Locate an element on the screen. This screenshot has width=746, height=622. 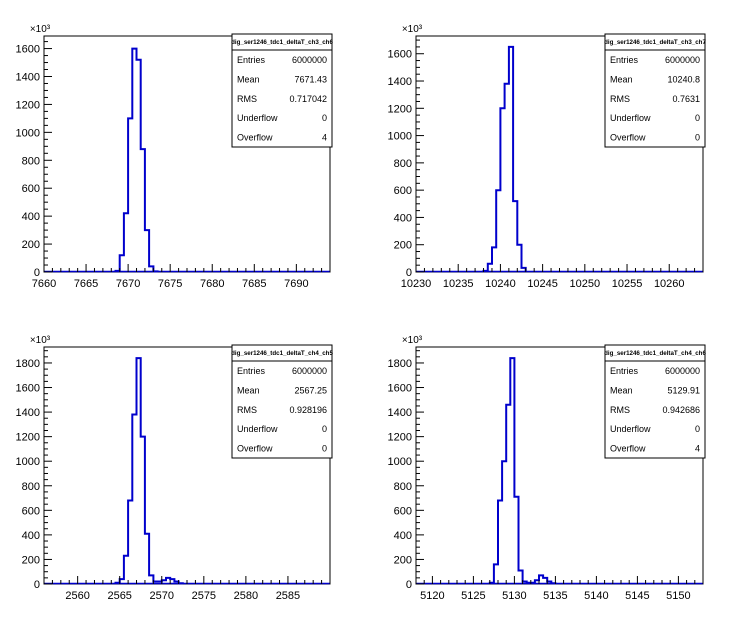
x-tick-label: 7675 is located at coordinates (170, 284).